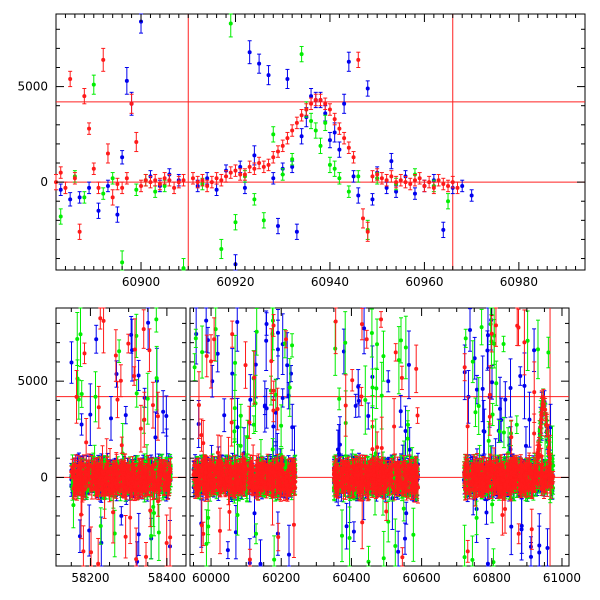  I want to click on x-tick-label: 60900, so click(141, 282).